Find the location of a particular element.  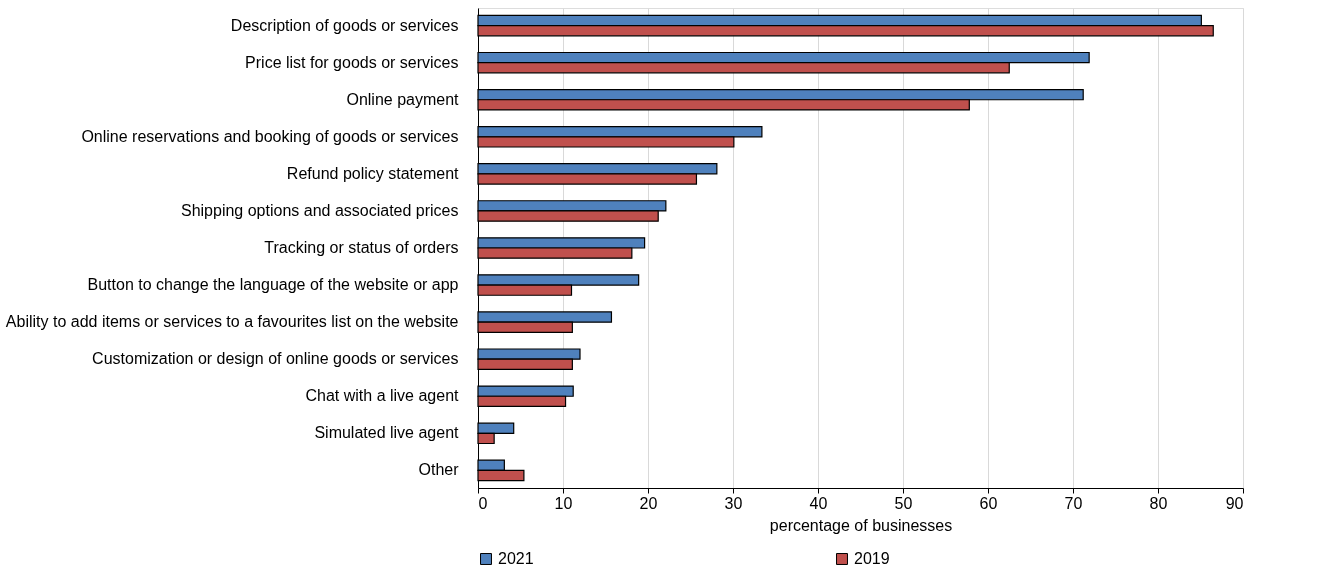

x-tick-label: 90 is located at coordinates (1234, 503).